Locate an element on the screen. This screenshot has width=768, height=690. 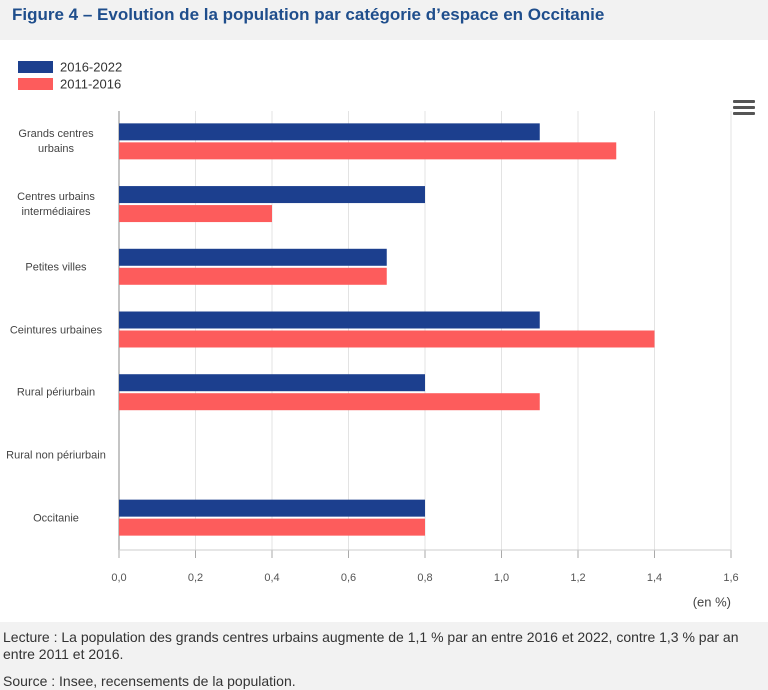
y-tick-label: Petites villes is located at coordinates (56, 267).